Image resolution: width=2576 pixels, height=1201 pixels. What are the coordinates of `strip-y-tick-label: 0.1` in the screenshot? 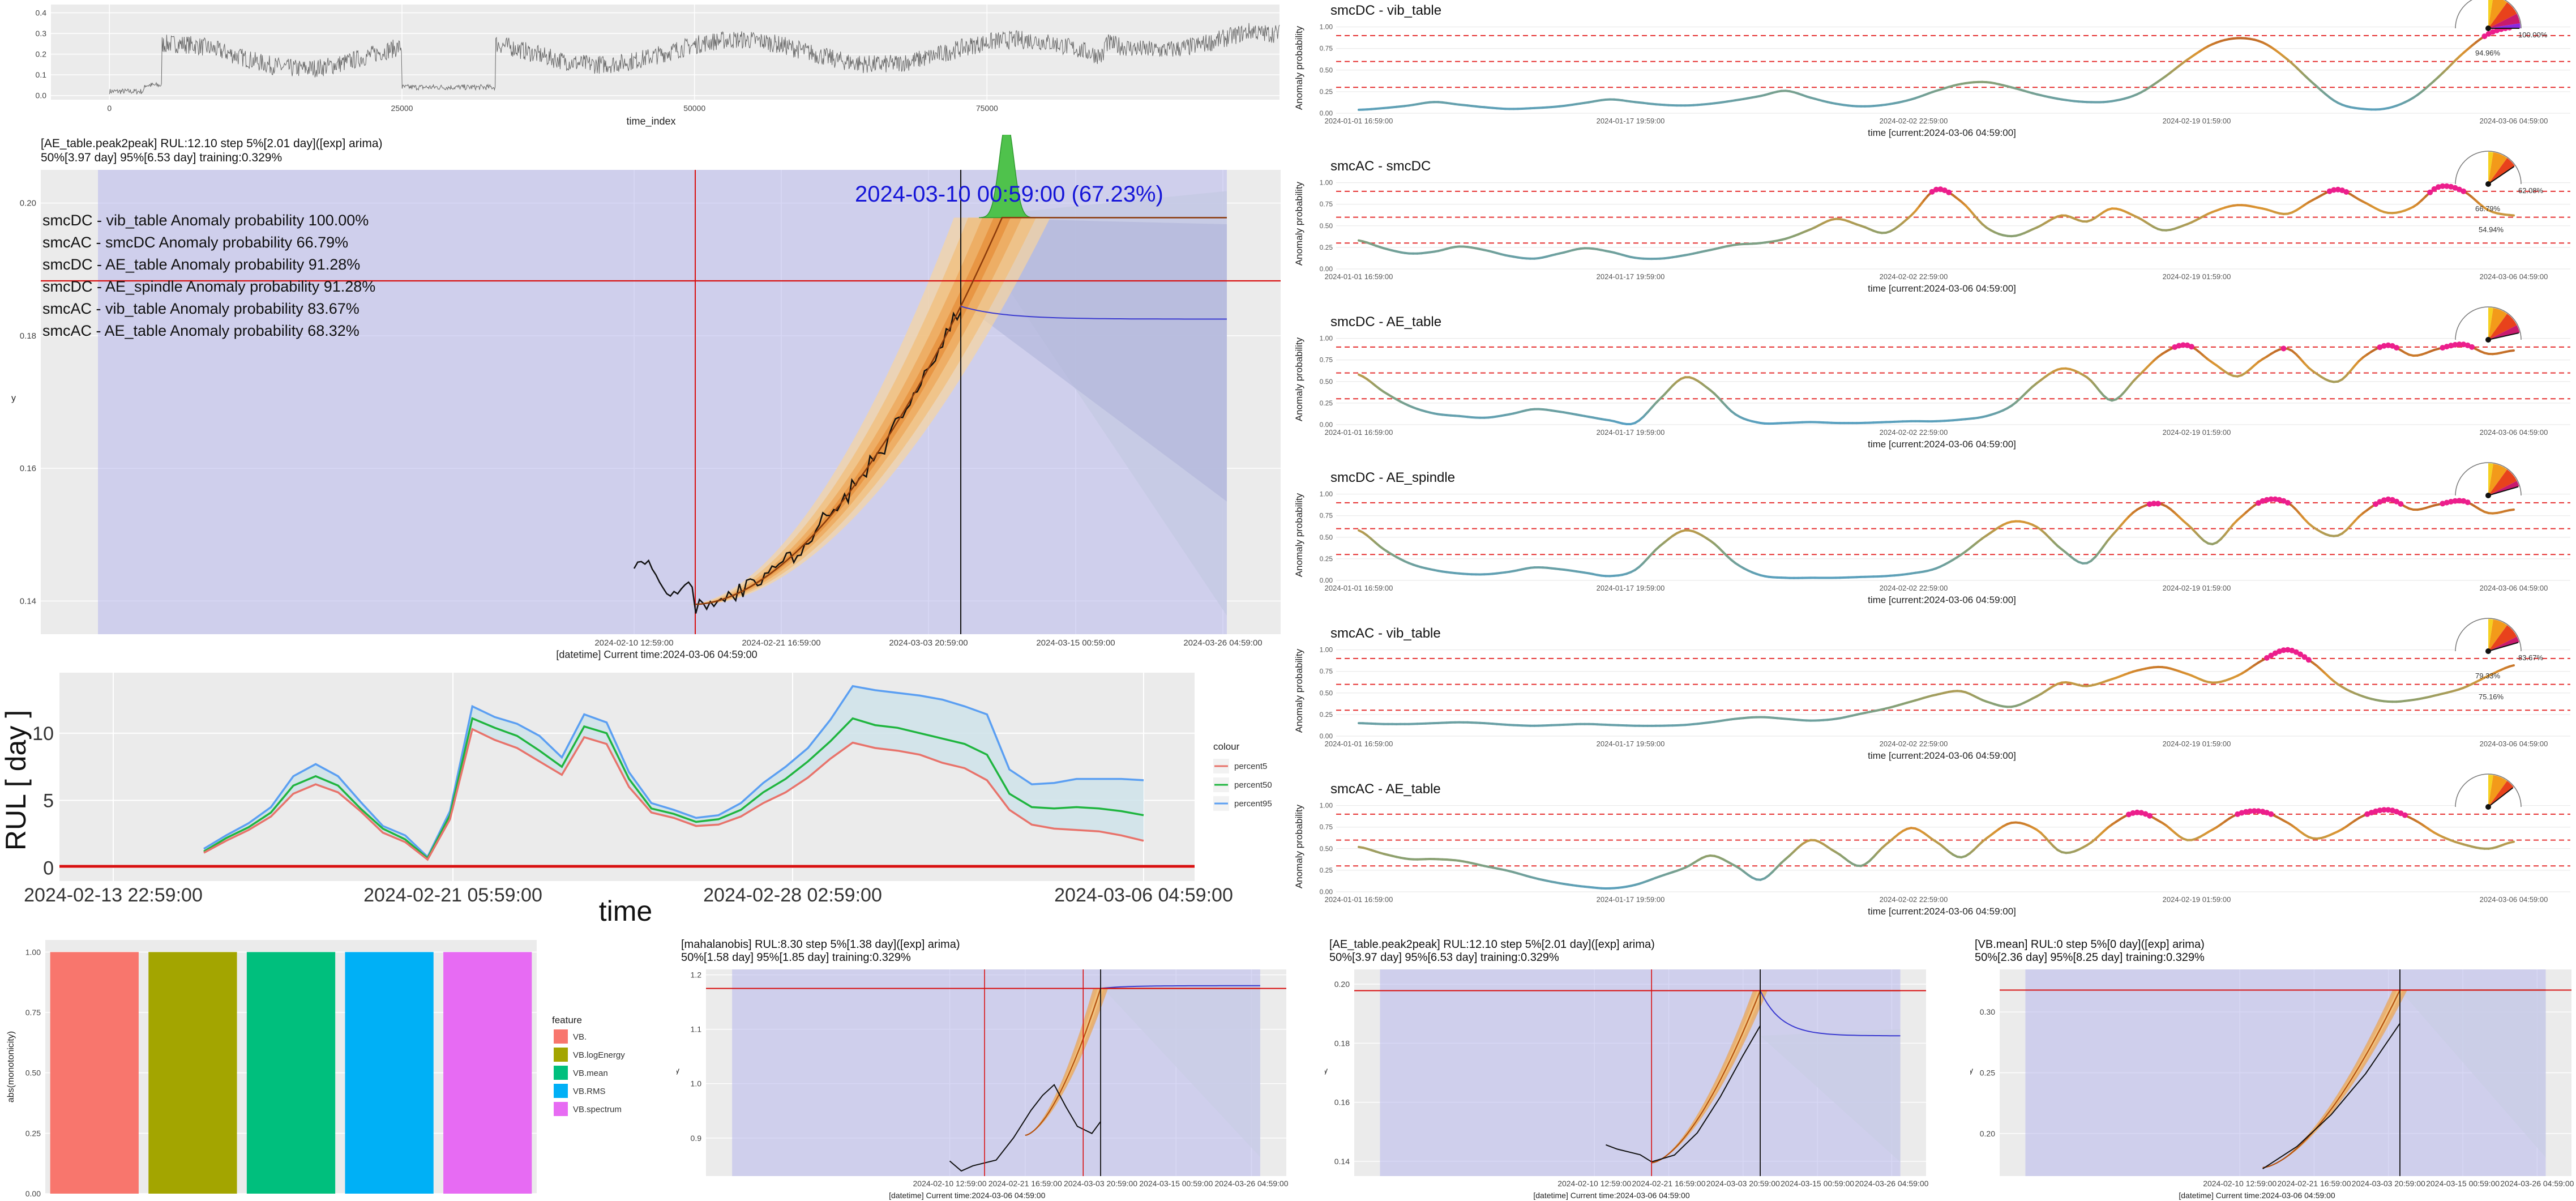 It's located at (41, 75).